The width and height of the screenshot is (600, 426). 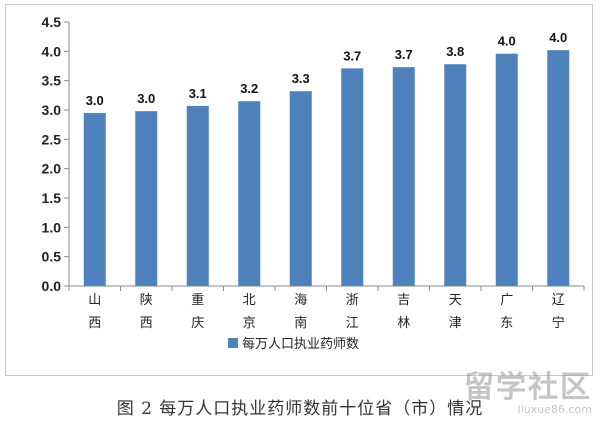 I want to click on category-label: 海南, so click(x=300, y=312).